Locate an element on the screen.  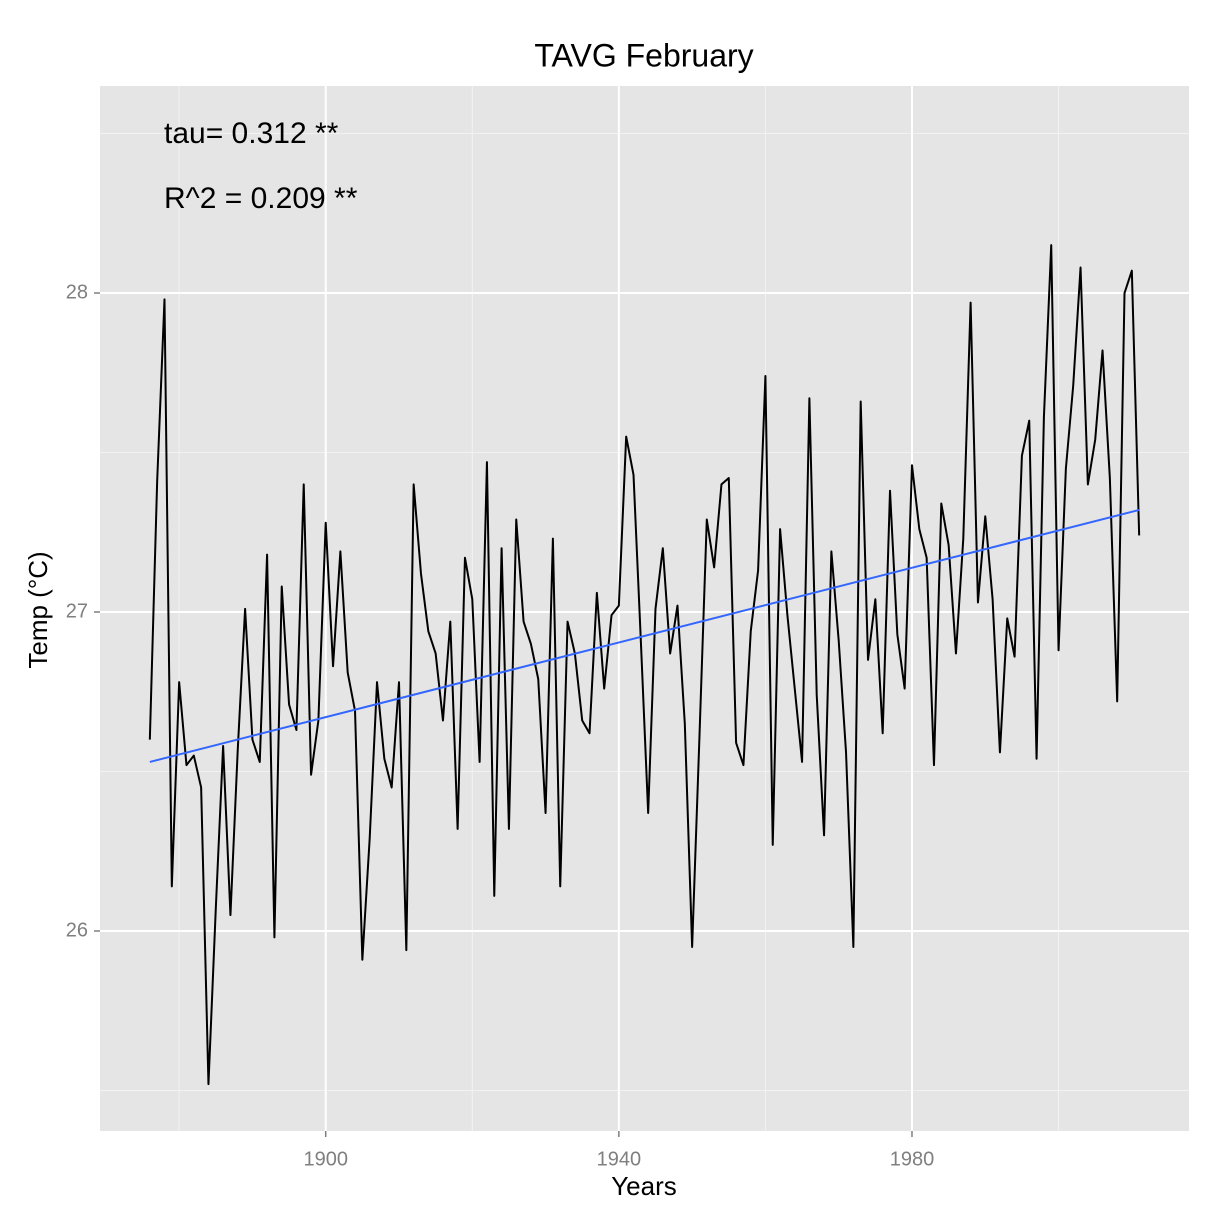
annotation: tau= 0.312 ** is located at coordinates (251, 133).